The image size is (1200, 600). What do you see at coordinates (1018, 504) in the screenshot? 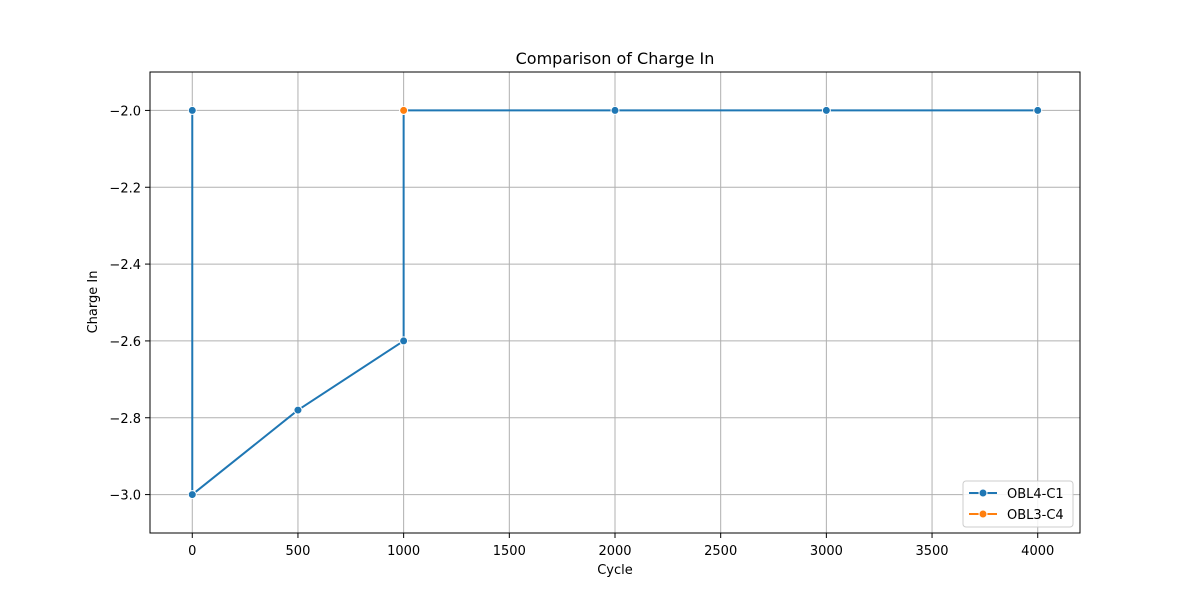
I see `legend: OBL4-C1 OBL3-C4` at bounding box center [1018, 504].